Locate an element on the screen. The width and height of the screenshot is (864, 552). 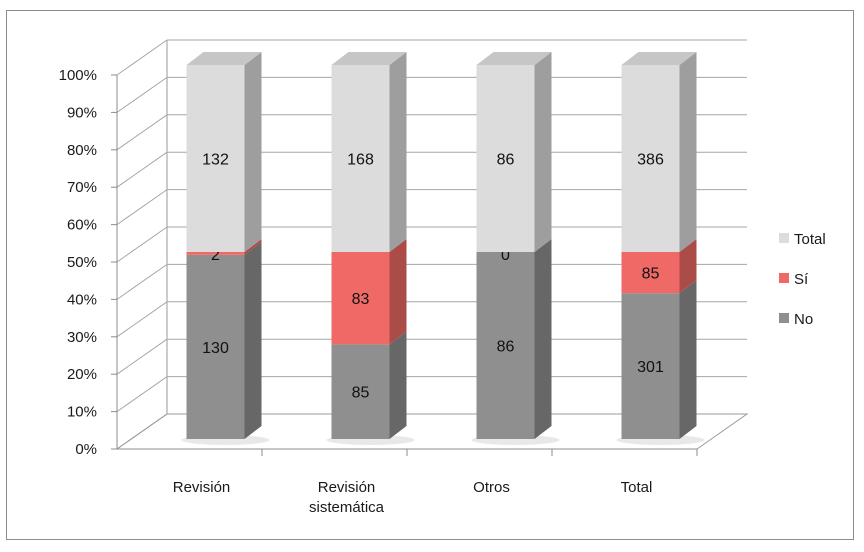
legend-label: No is located at coordinates (803, 319).